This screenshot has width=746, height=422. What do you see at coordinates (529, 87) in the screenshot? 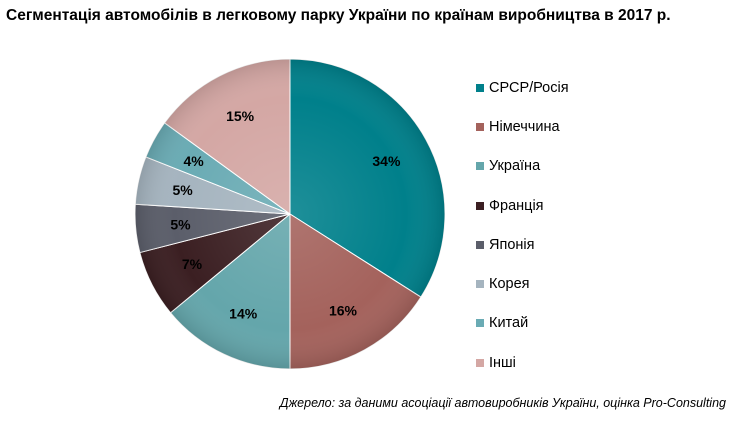
I see `legend-label: СРСР/Росія` at bounding box center [529, 87].